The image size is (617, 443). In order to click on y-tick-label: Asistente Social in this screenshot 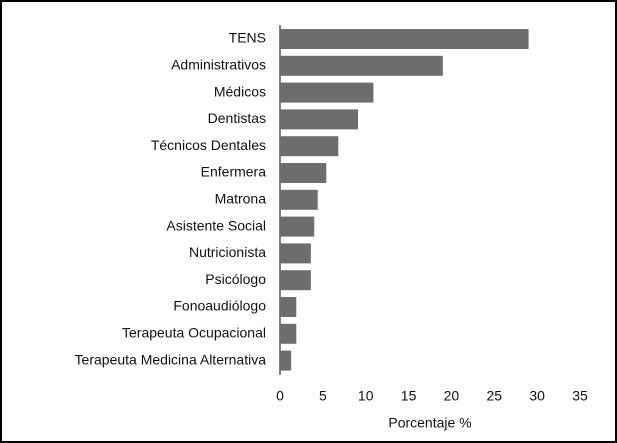, I will do `click(216, 225)`.